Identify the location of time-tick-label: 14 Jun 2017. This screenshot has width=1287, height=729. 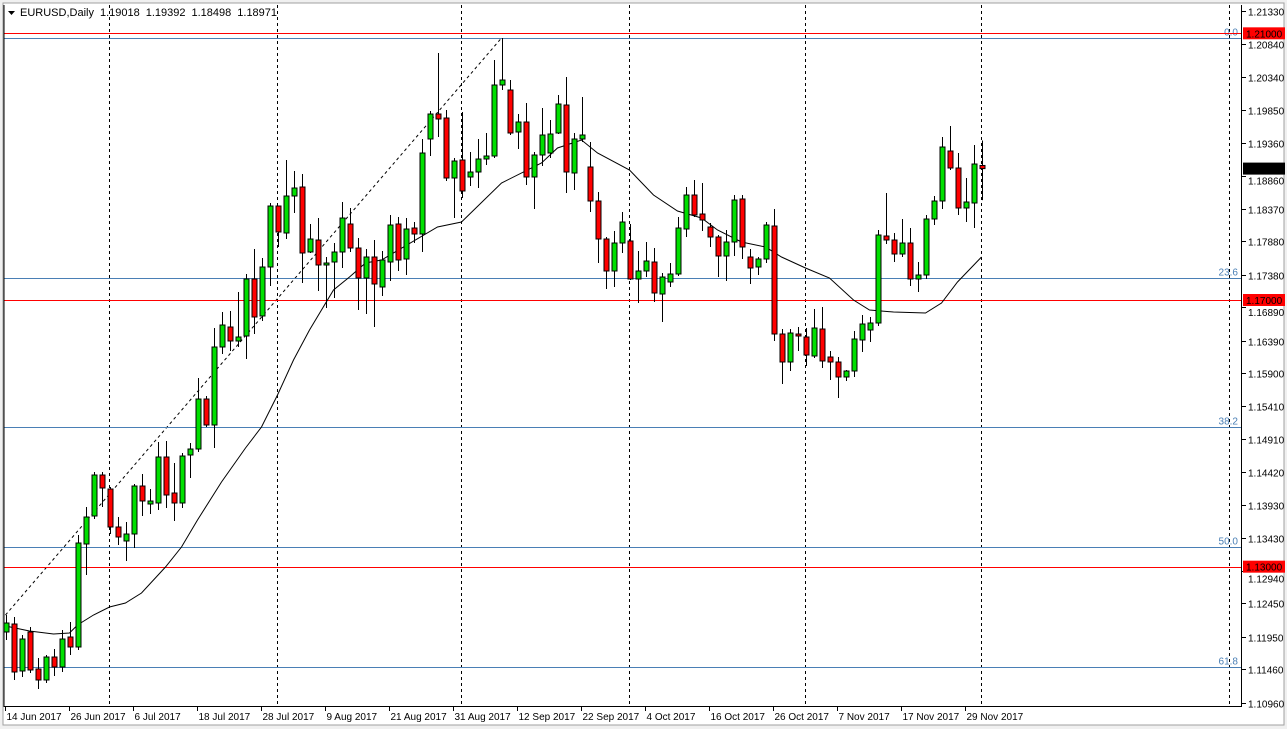
(34, 717).